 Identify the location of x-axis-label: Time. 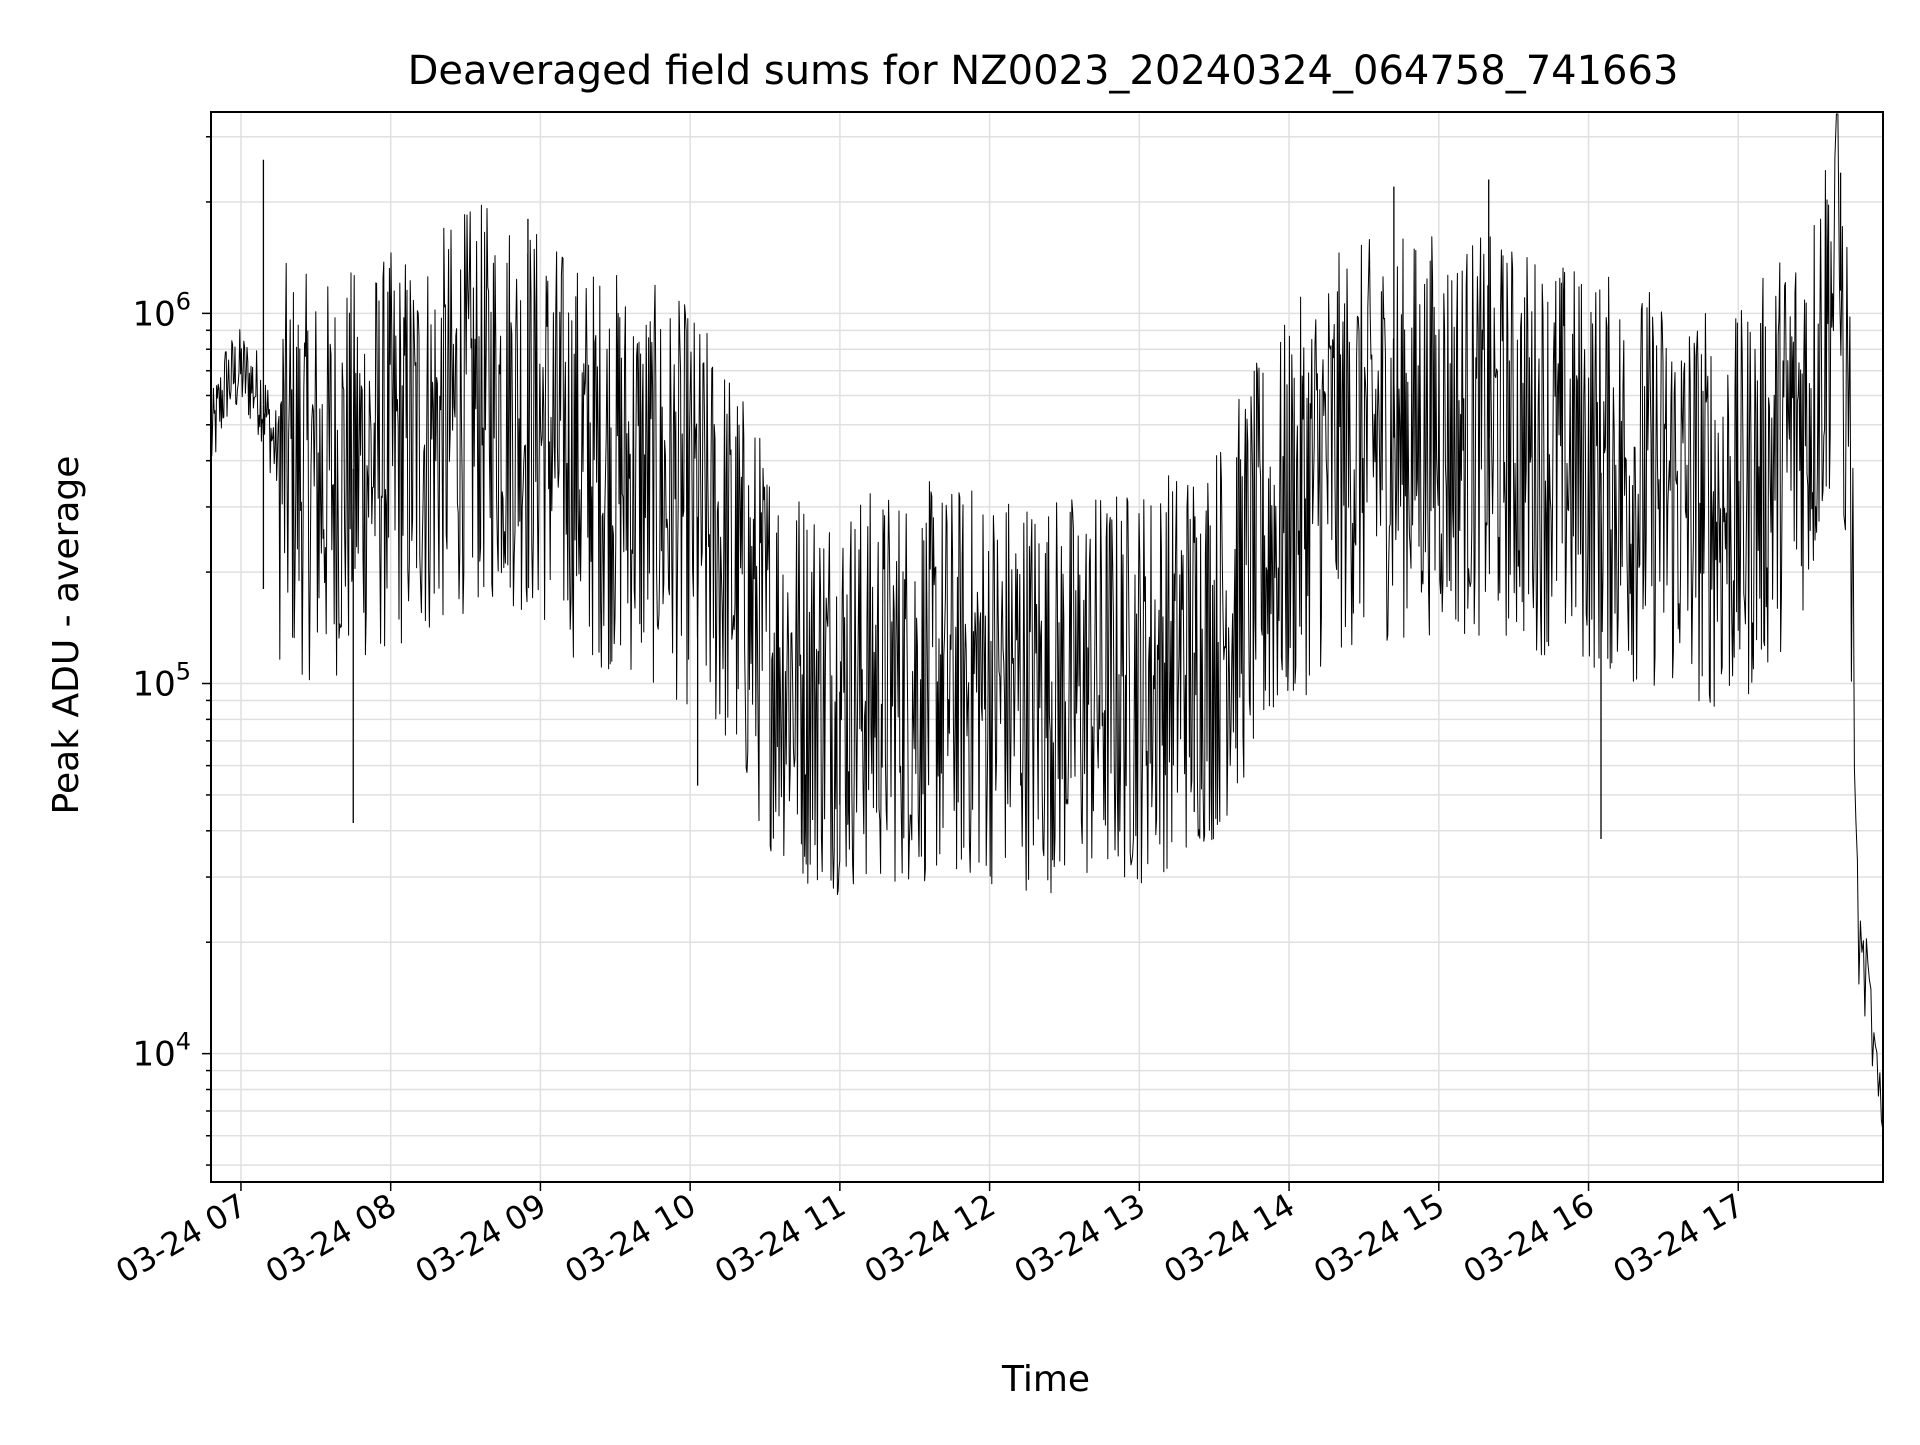
(1045, 1379).